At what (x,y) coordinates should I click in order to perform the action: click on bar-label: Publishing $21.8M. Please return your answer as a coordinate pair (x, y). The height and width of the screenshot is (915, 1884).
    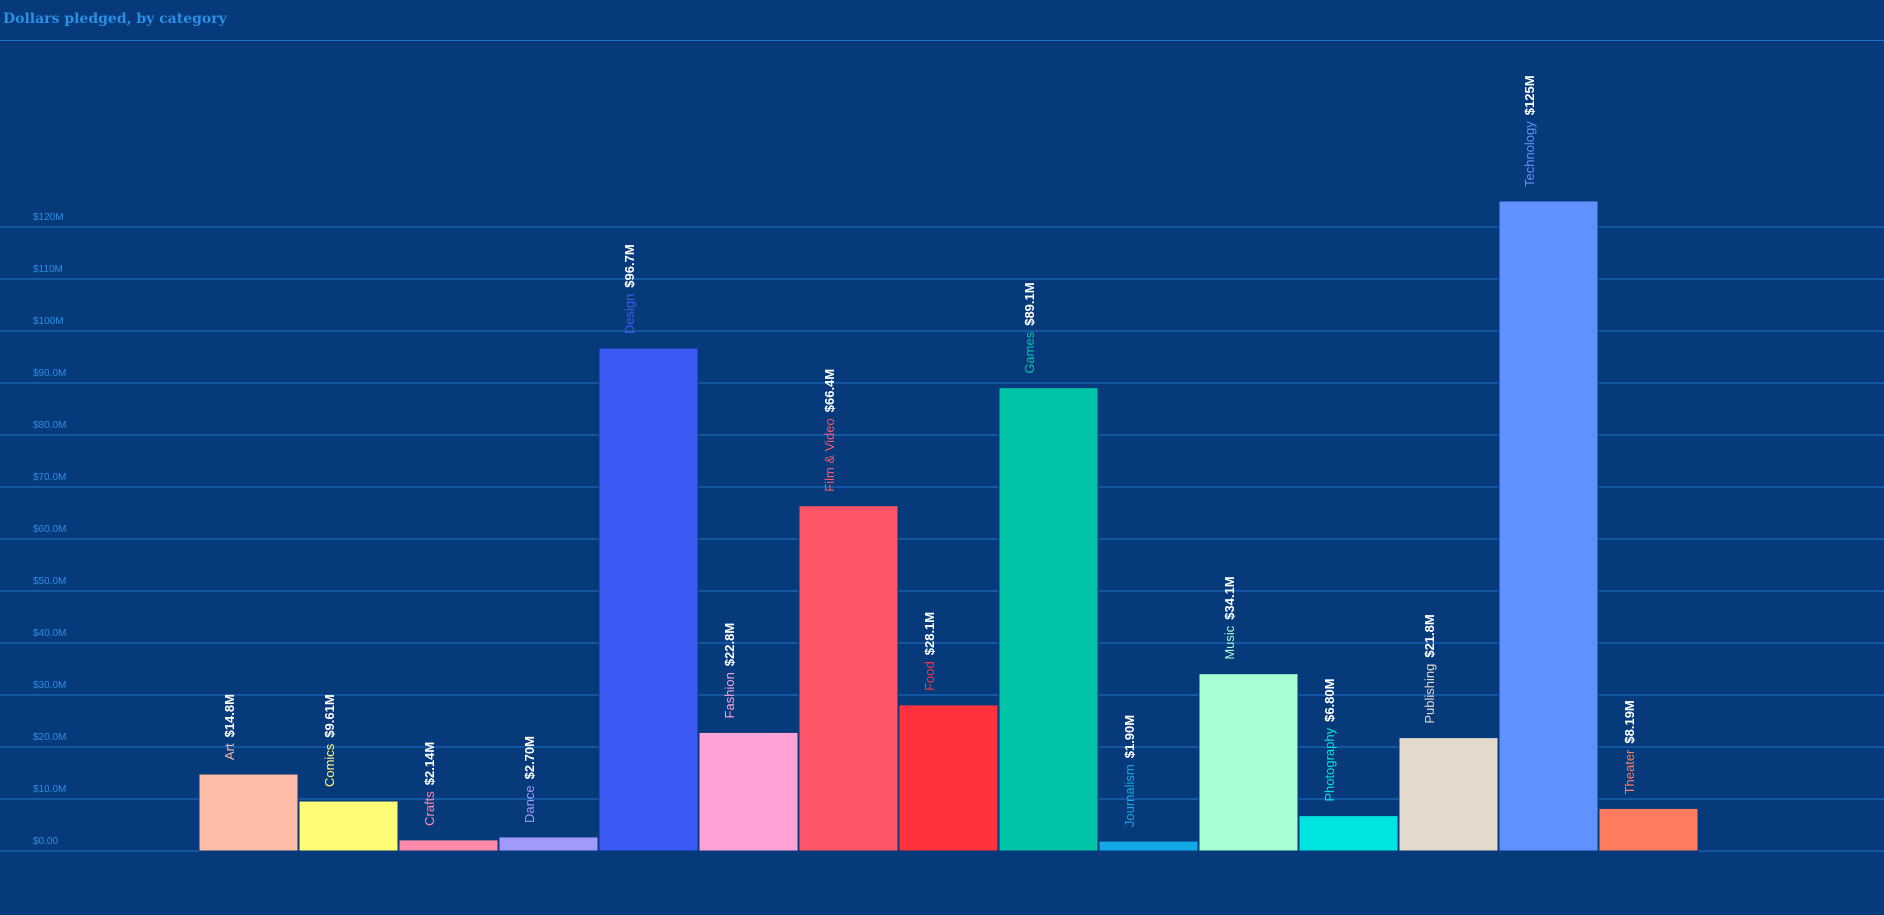
    Looking at the image, I should click on (1429, 668).